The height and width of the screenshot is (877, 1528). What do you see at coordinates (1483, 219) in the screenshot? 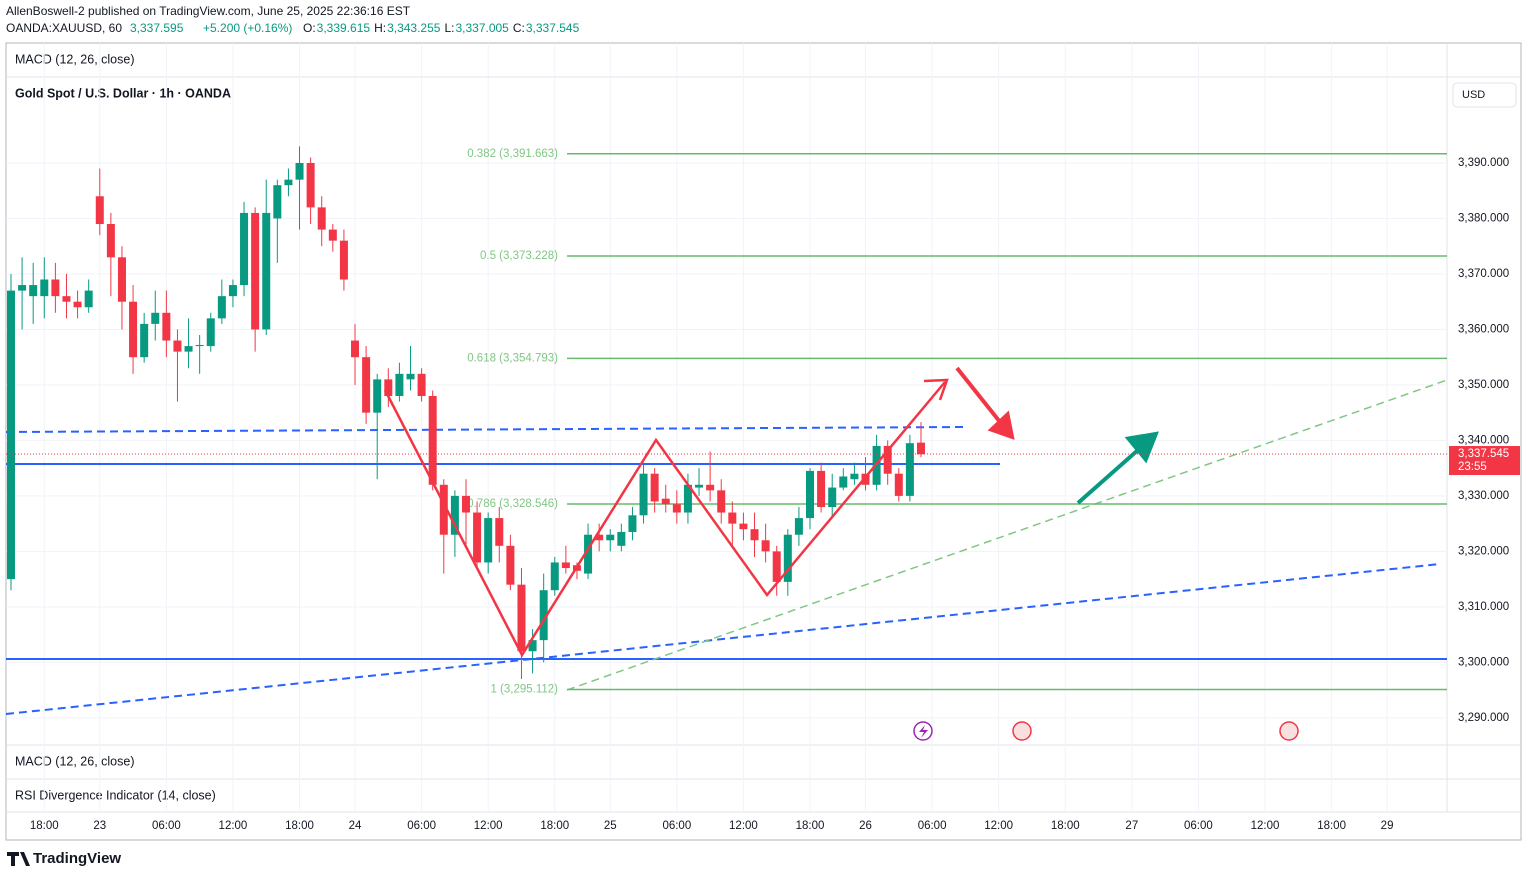
I see `y-tick-label: 3,380.000` at bounding box center [1483, 219].